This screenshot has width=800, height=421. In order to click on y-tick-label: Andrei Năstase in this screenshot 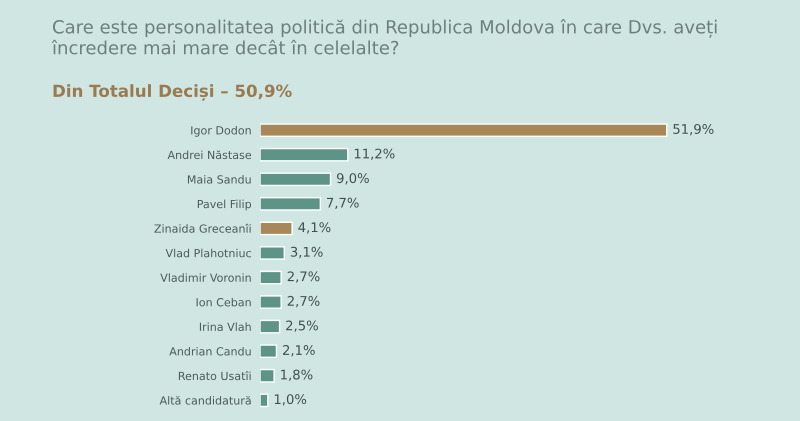, I will do `click(210, 155)`.